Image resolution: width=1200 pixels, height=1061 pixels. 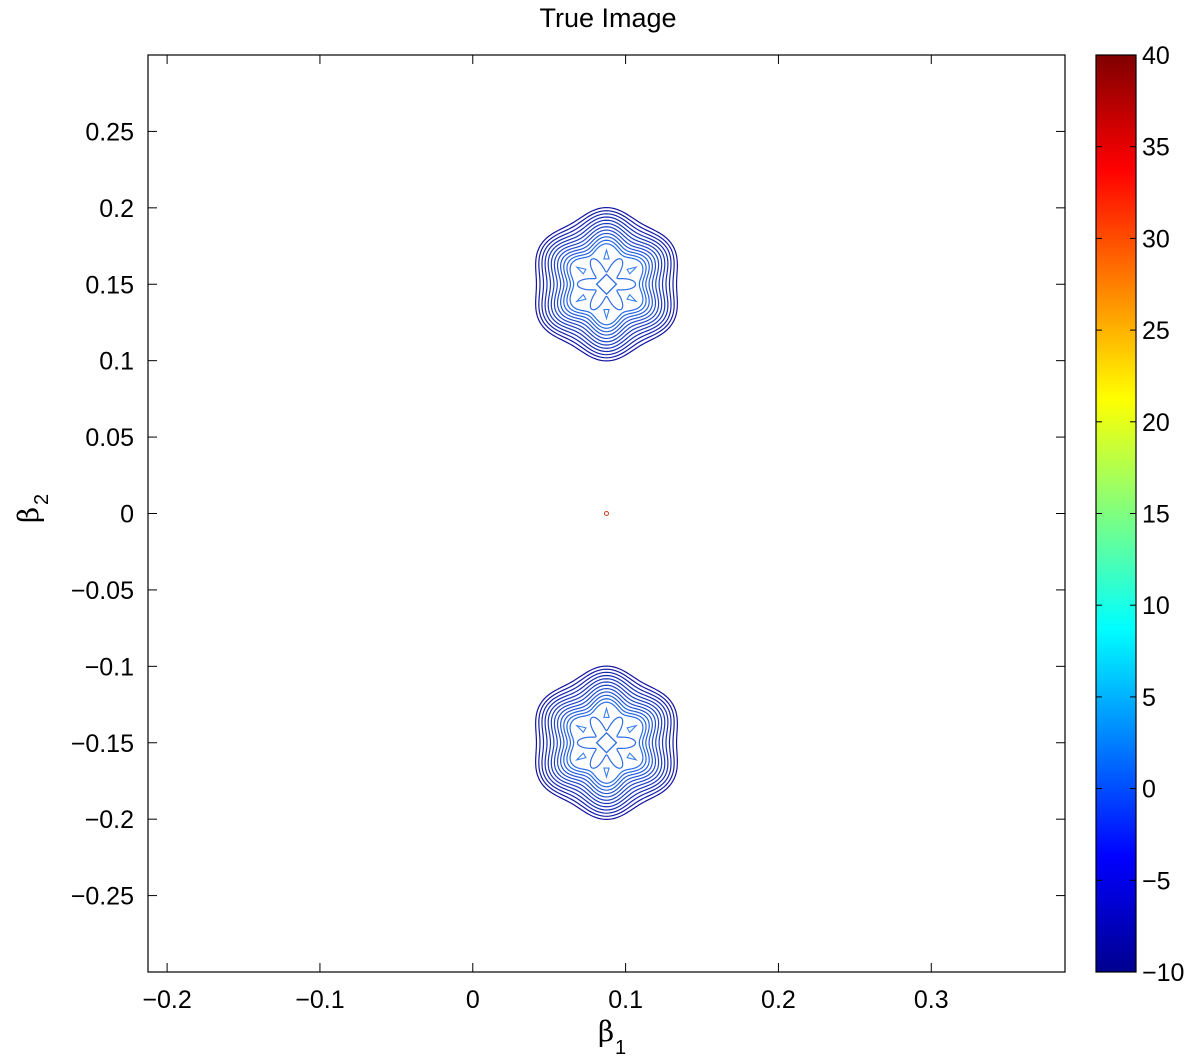 What do you see at coordinates (102, 897) in the screenshot?
I see `y-tick-label: −0.25` at bounding box center [102, 897].